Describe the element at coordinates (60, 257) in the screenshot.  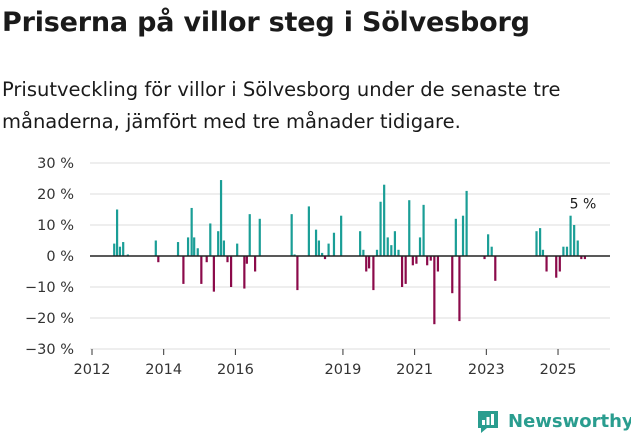
I see `y-tick-label: 0 %` at that location.